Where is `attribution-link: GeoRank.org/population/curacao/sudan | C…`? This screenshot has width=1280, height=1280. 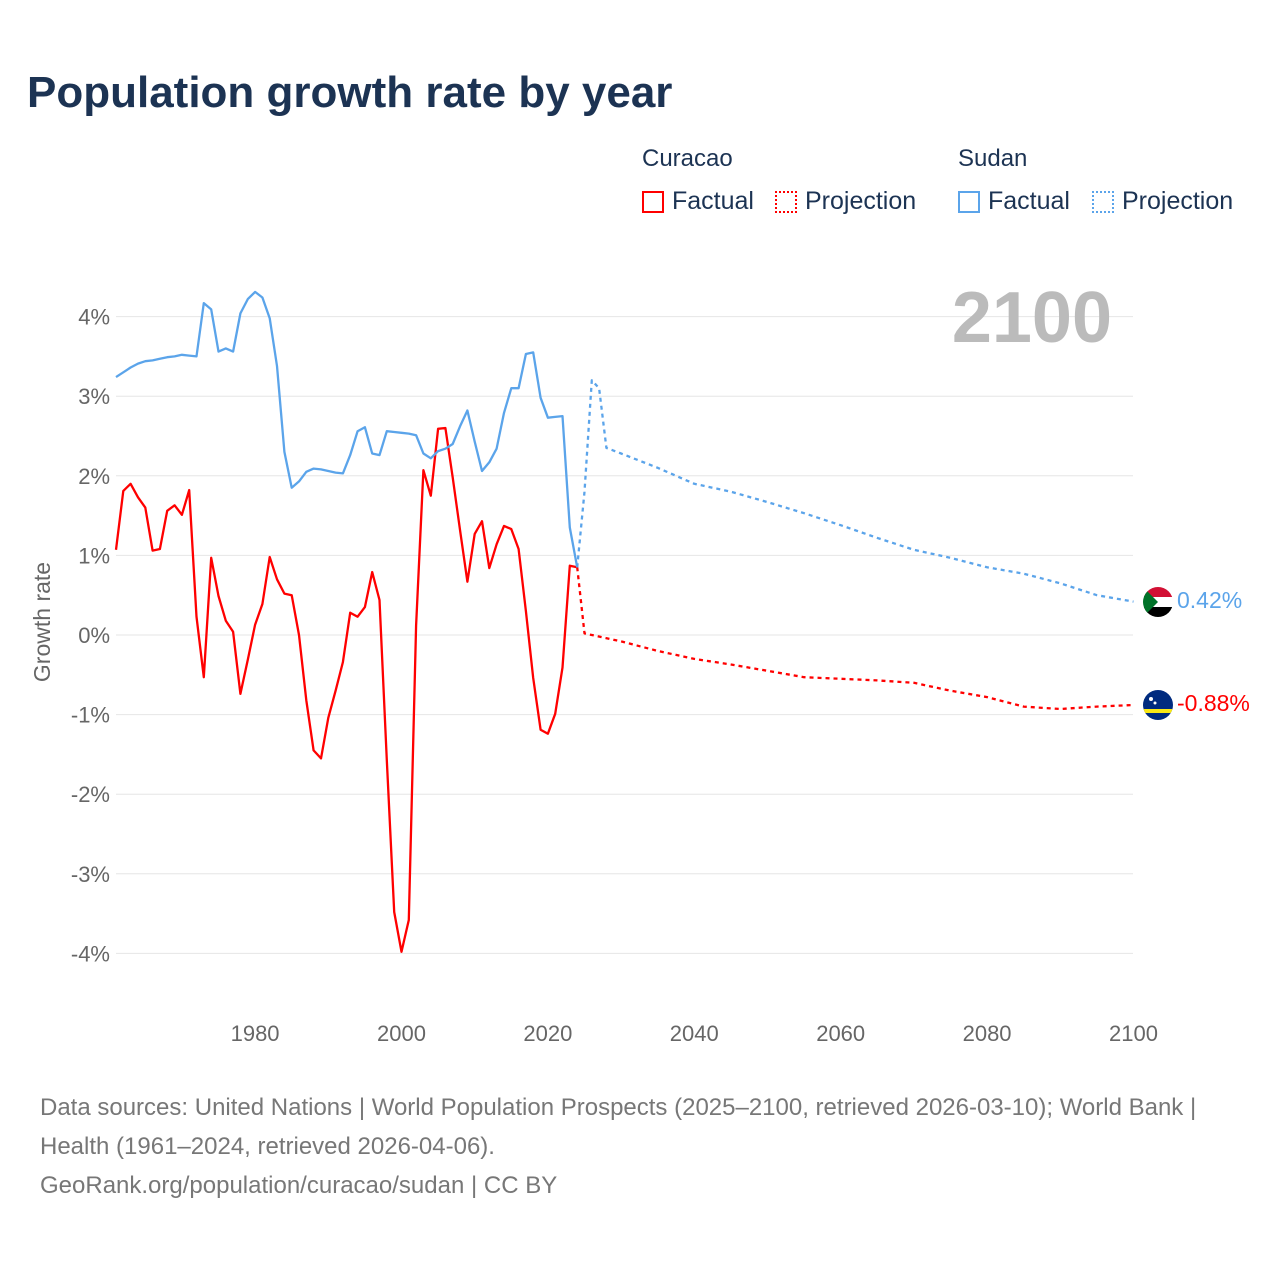
attribution-link: GeoRank.org/population/curacao/sudan | C… is located at coordinates (299, 1185).